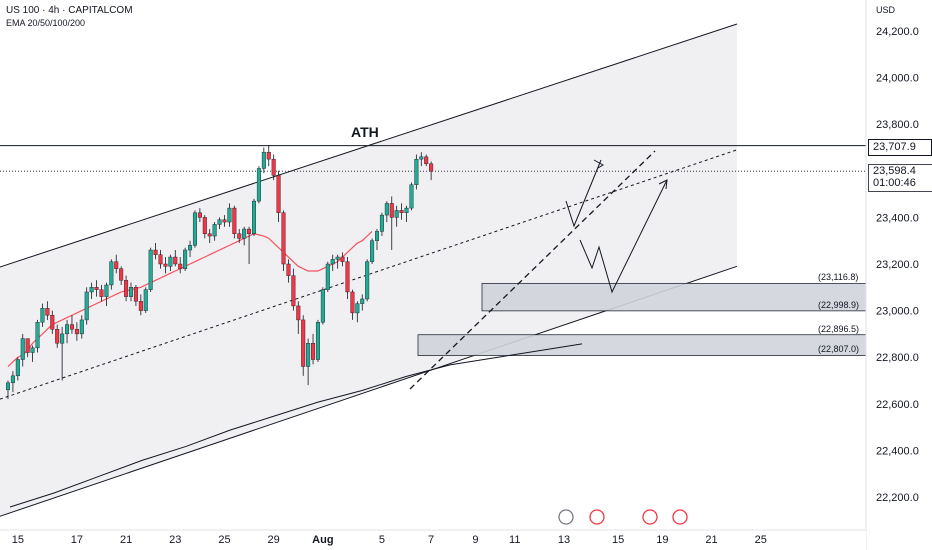 The image size is (932, 550). I want to click on price-tick-label: 22,600.0, so click(897, 405).